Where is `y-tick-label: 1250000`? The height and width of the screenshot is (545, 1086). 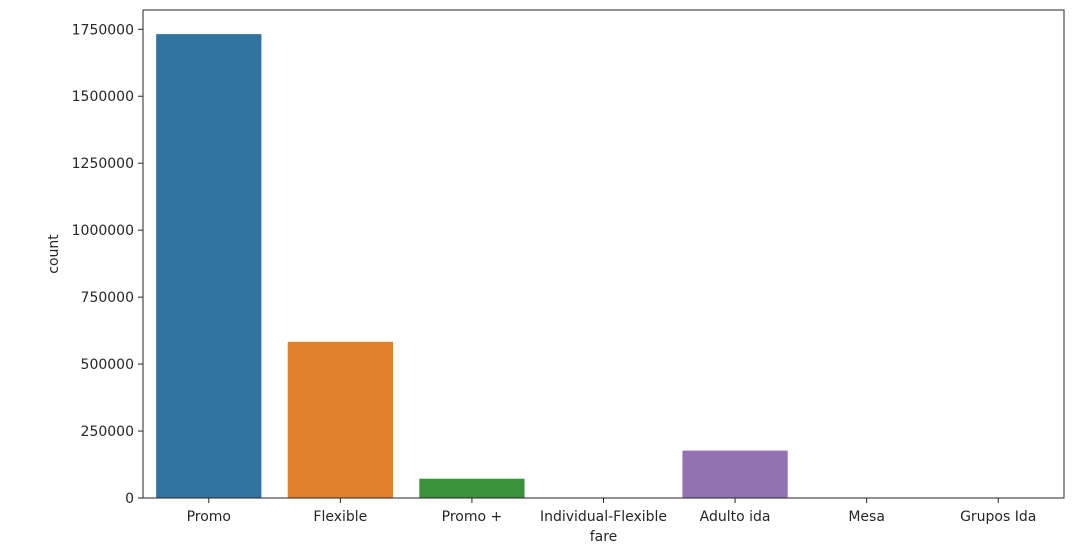 y-tick-label: 1250000 is located at coordinates (103, 164).